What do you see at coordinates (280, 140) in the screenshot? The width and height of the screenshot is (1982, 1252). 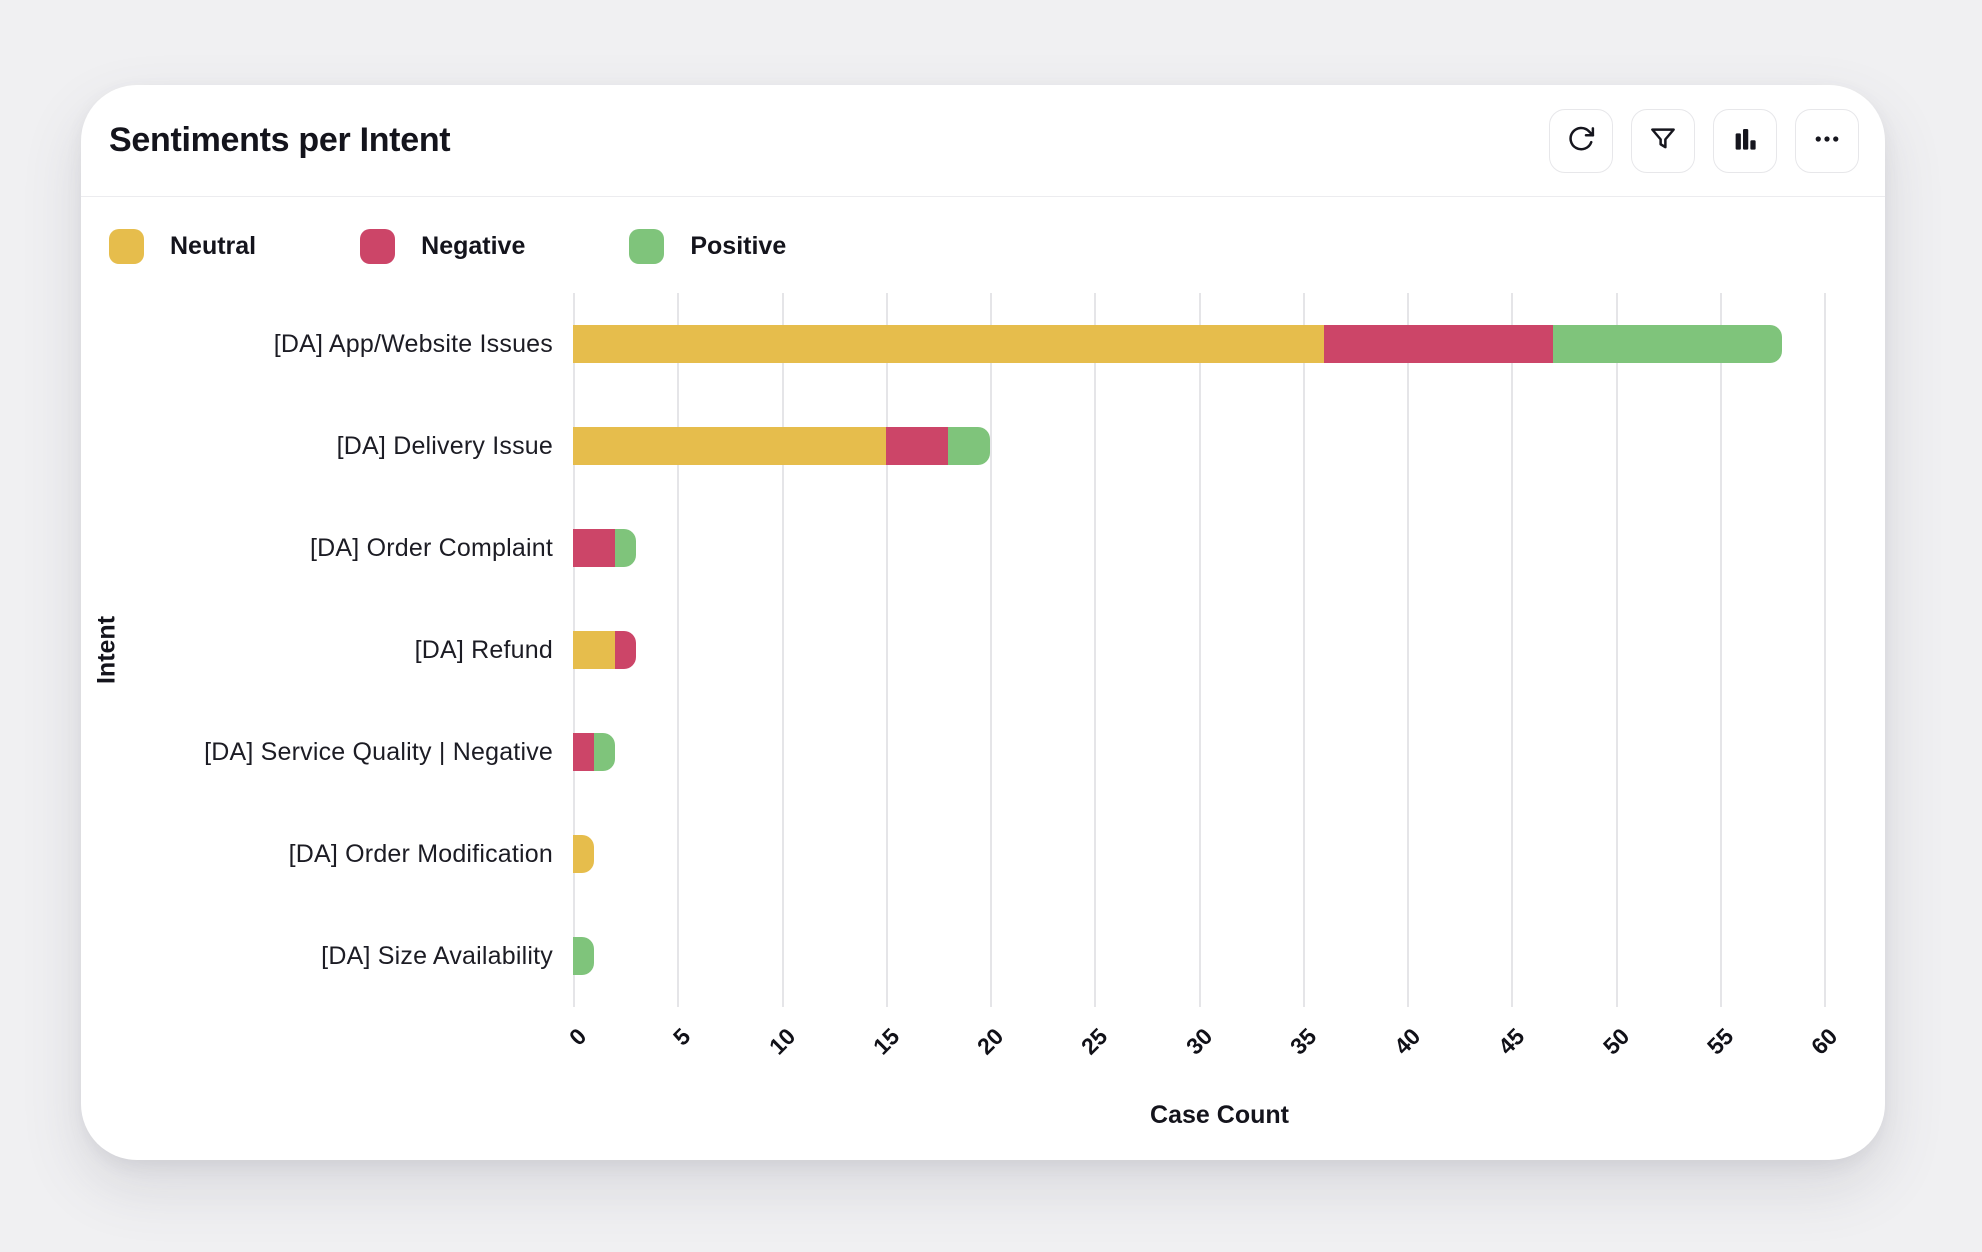 I see `page-title: Sentiments per Intent` at bounding box center [280, 140].